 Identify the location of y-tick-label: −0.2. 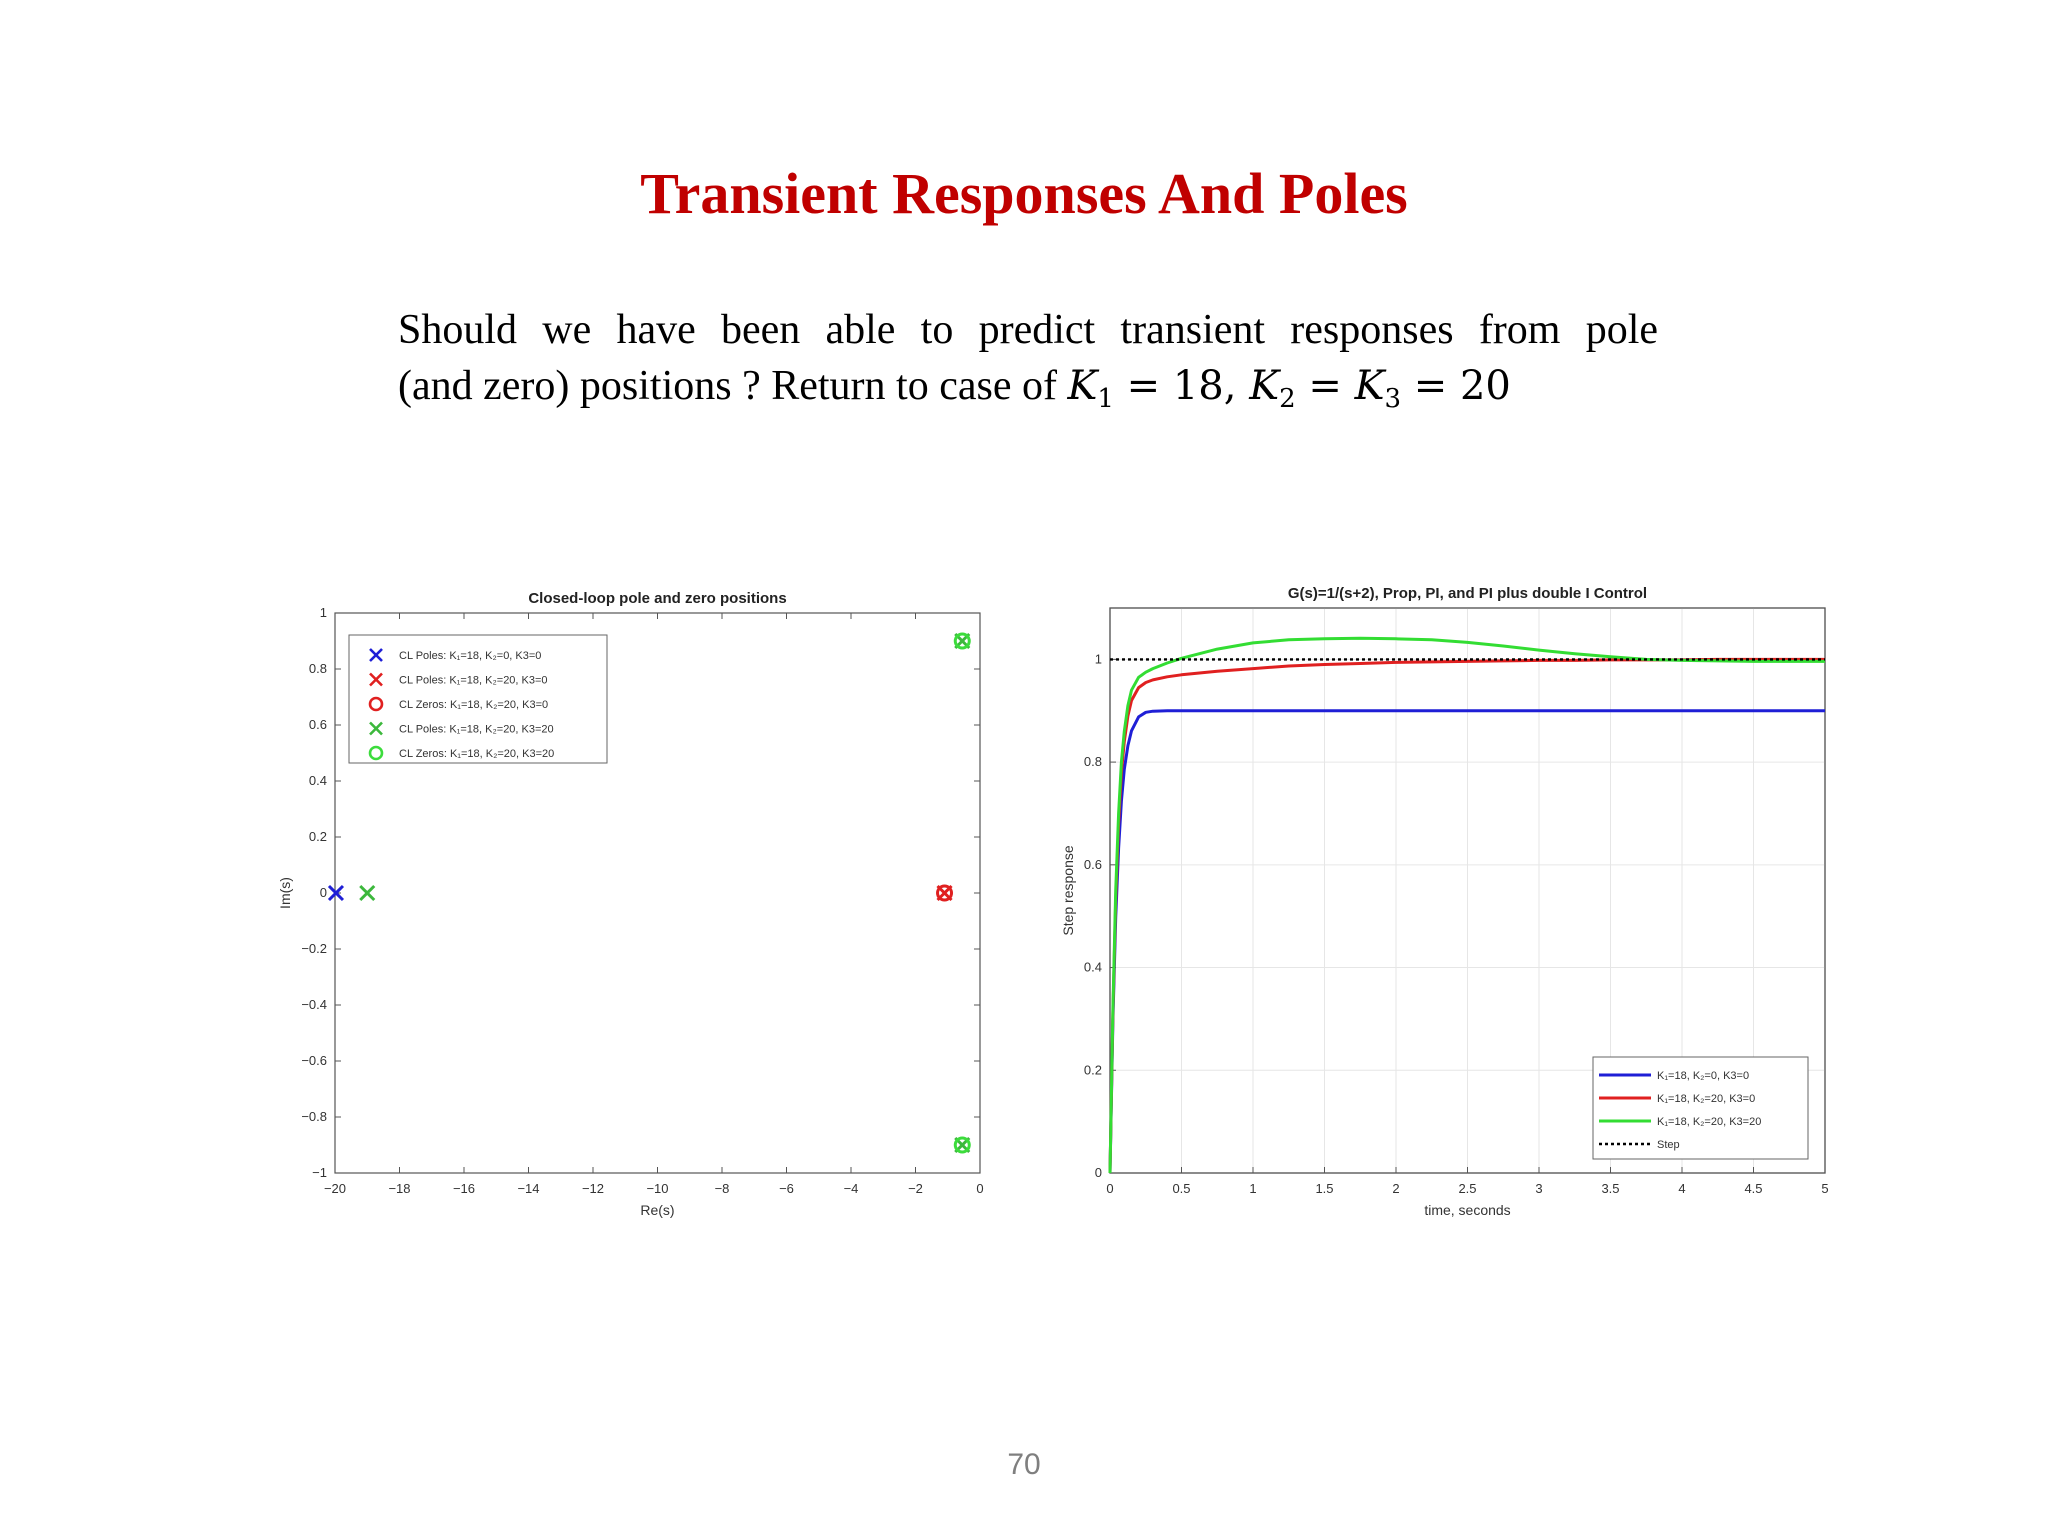
(314, 948).